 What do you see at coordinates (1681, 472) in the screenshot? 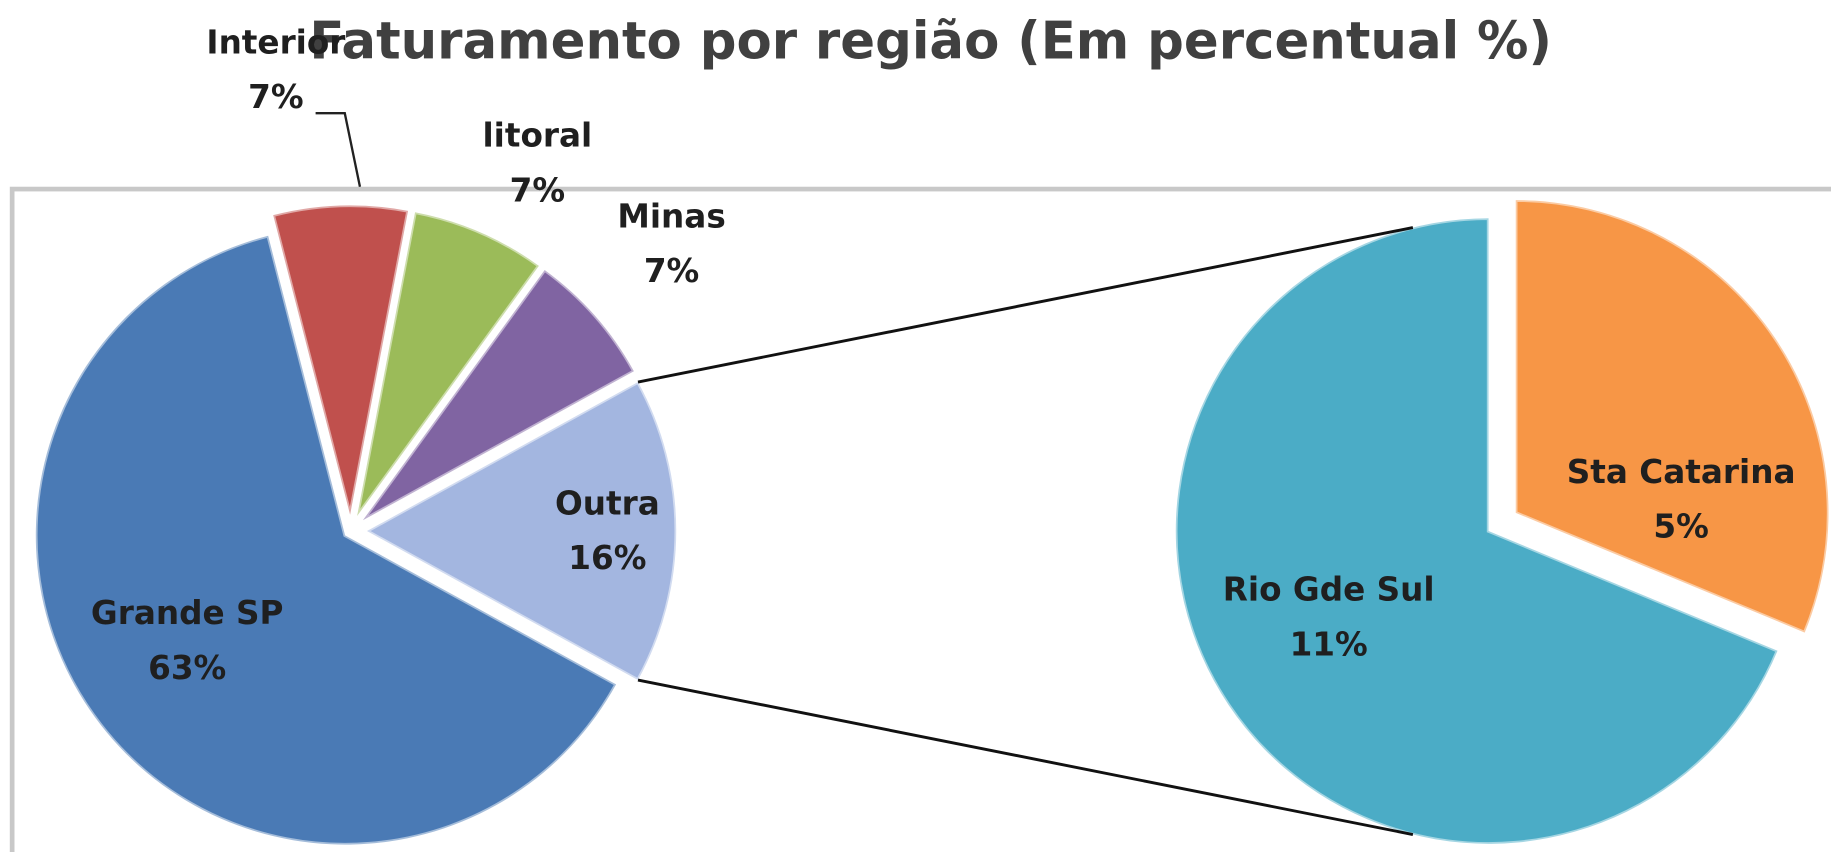
I see `slice-label-name: Sta Catarina` at bounding box center [1681, 472].